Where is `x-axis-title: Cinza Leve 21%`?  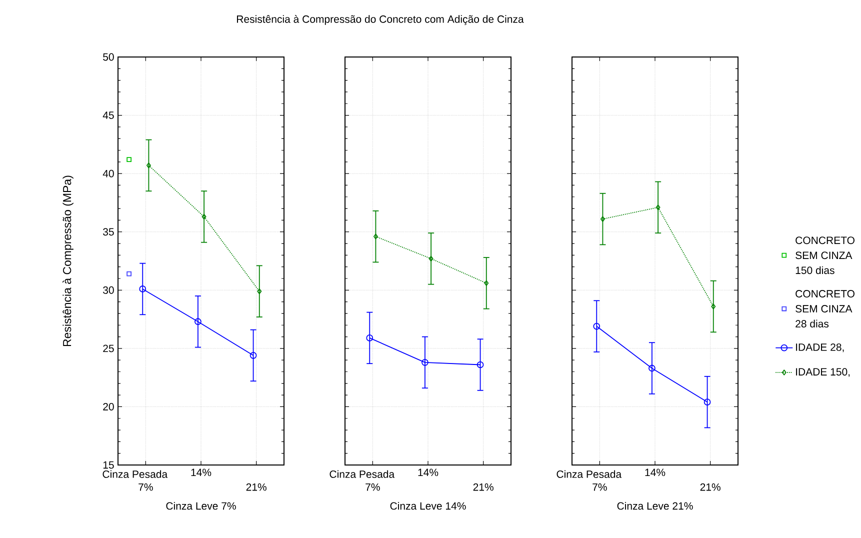
x-axis-title: Cinza Leve 21% is located at coordinates (655, 506).